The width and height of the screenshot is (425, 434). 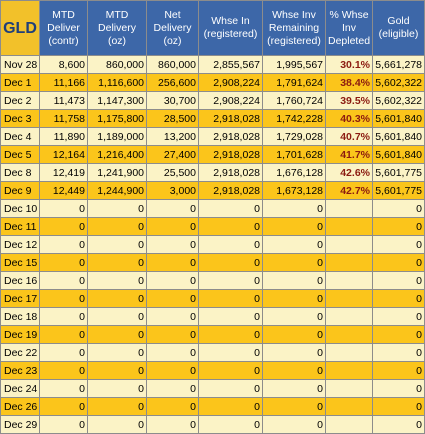 I want to click on table-row: Dec 24 0 0 0 0 0 0, so click(x=212, y=388).